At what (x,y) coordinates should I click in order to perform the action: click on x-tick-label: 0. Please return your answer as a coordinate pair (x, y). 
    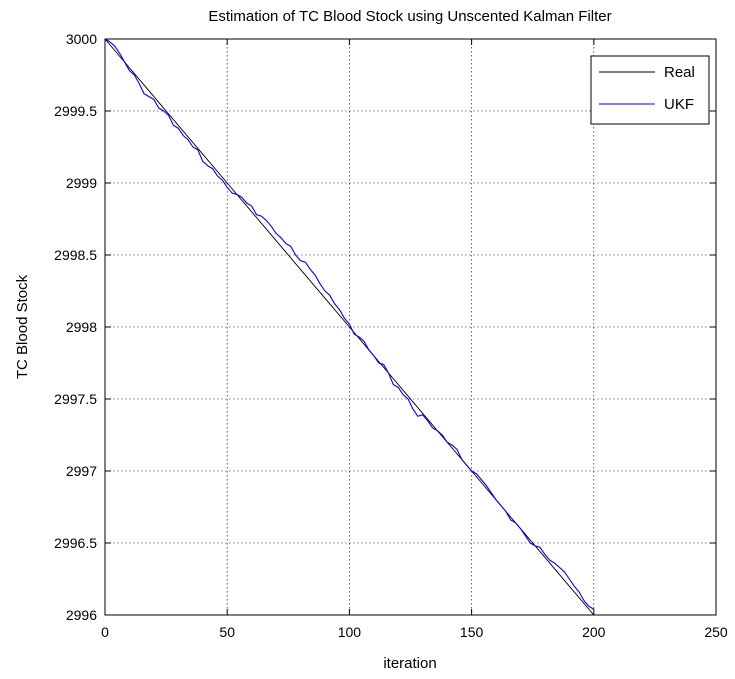
    Looking at the image, I should click on (105, 632).